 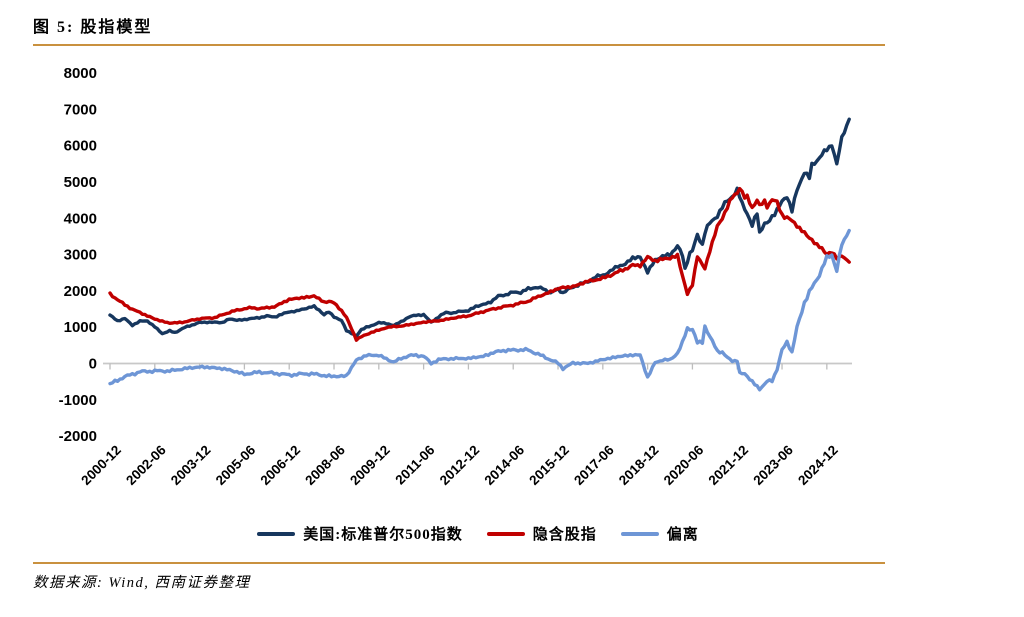 I want to click on legend-item-sp500: 美国:标准普尔500指数, so click(x=360, y=533).